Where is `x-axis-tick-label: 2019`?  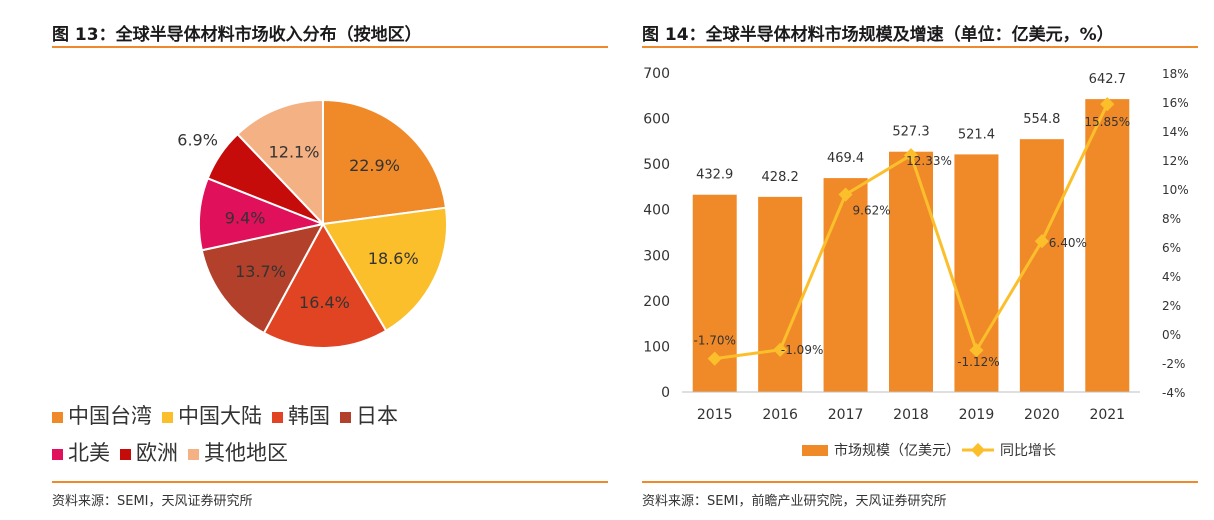
x-axis-tick-label: 2019 is located at coordinates (977, 415).